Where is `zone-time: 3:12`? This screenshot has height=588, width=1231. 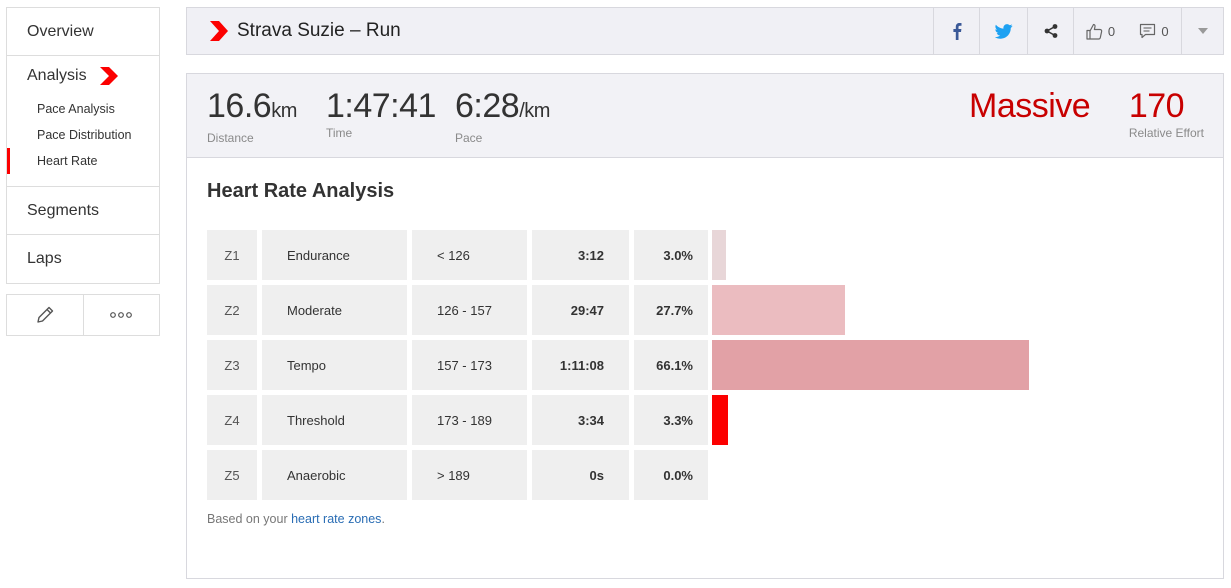 zone-time: 3:12 is located at coordinates (580, 255).